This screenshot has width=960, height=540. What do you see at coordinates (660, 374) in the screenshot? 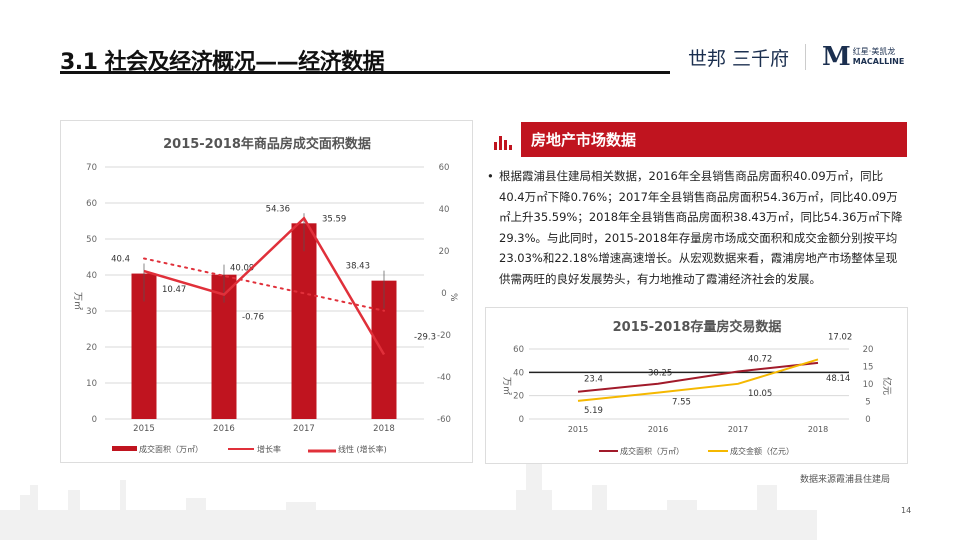
I see `area-data-label: 30.25` at bounding box center [660, 374].